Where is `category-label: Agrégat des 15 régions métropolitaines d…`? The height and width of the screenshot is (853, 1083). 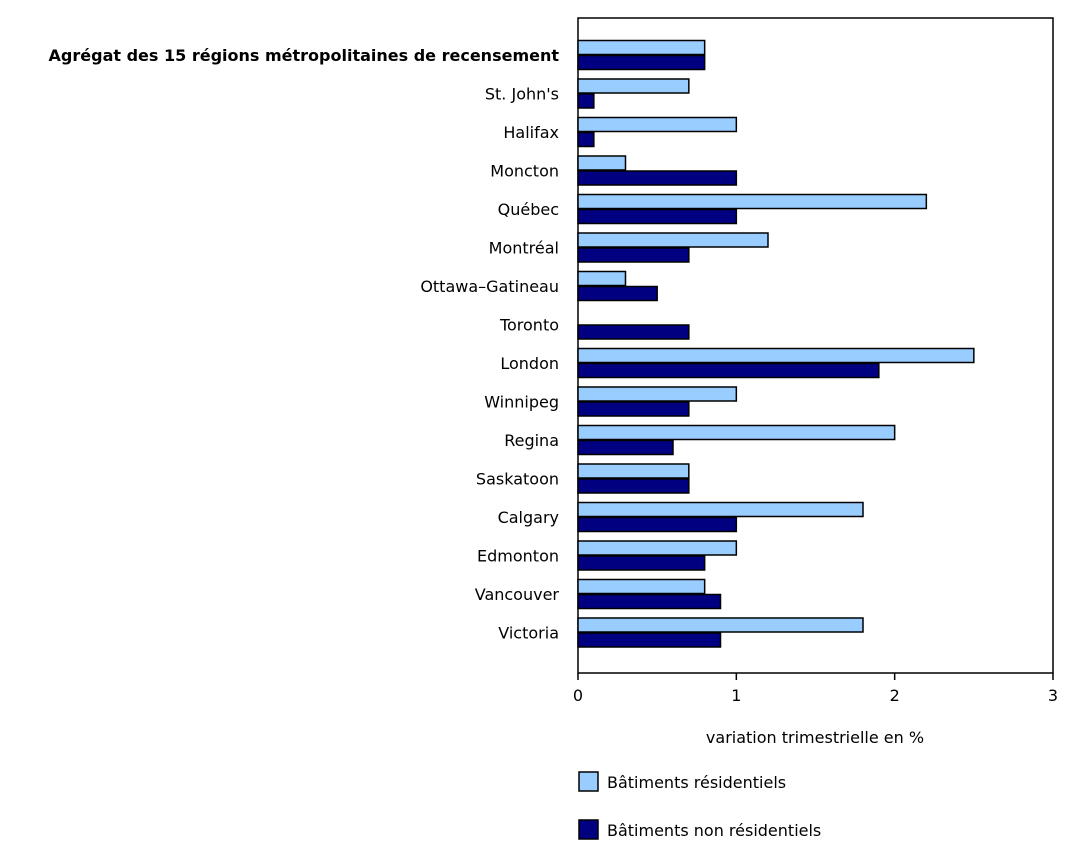
category-label: Agrégat des 15 régions métropolitaines d… is located at coordinates (304, 55).